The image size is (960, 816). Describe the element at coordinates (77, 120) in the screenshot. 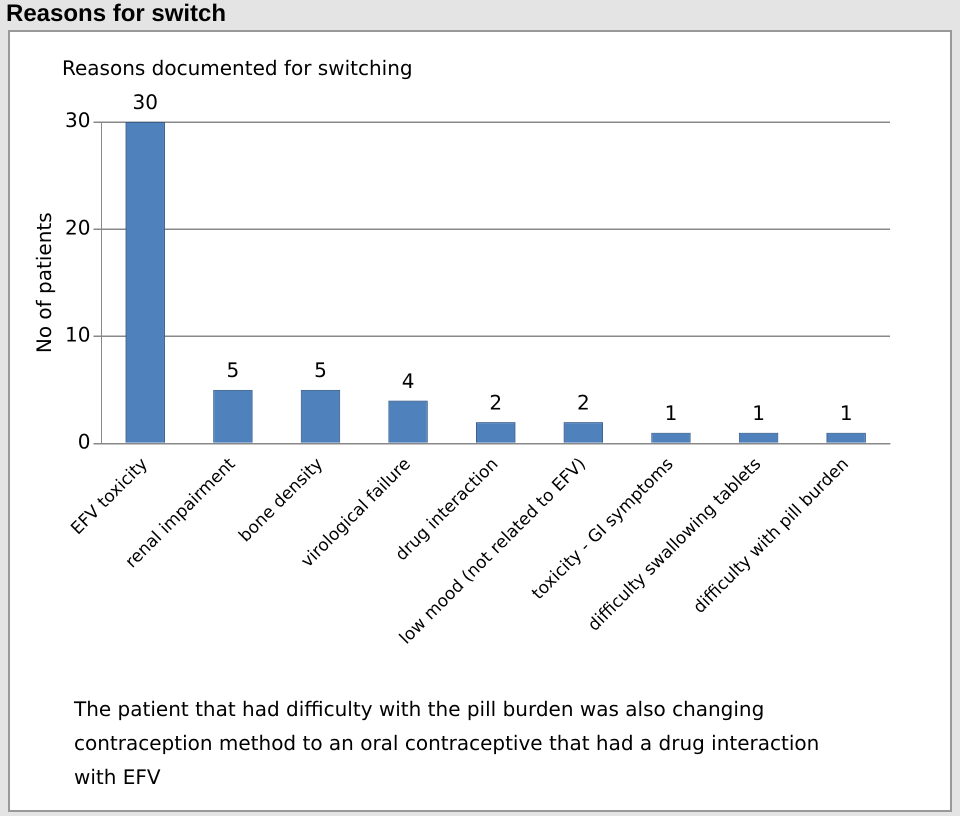

I see `y-tick-label: 30` at that location.